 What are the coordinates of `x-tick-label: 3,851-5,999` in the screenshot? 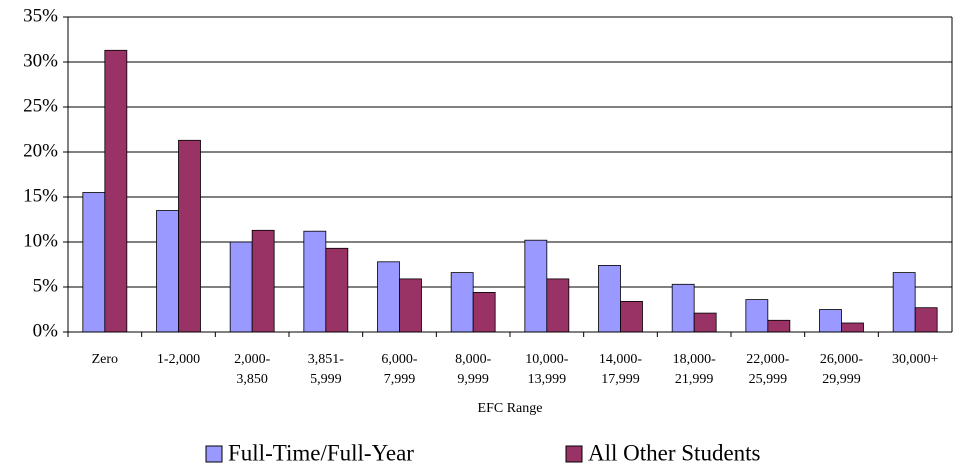 It's located at (326, 369).